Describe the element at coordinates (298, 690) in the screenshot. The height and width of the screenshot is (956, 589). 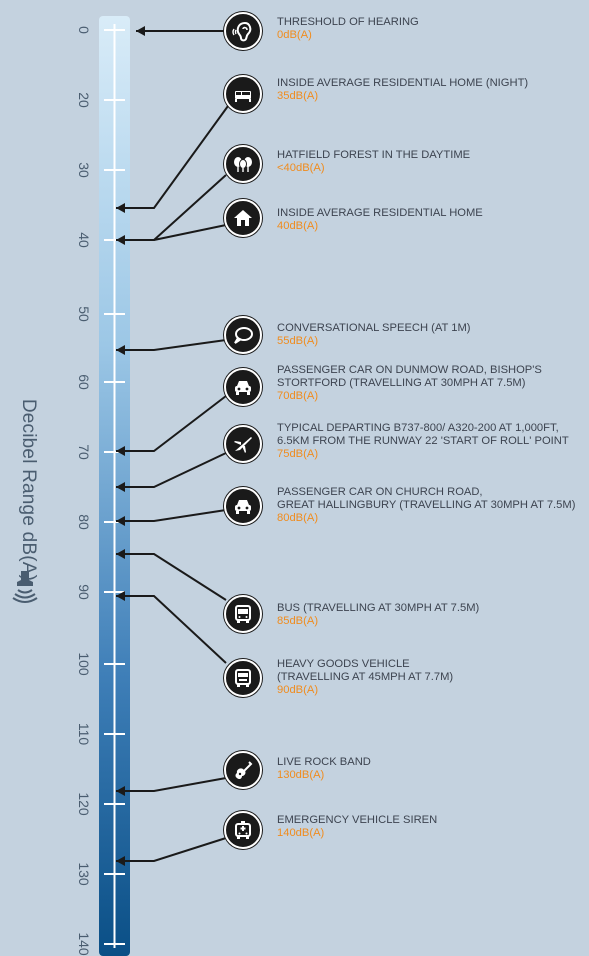
I see `decibel-value: 90dB(A)` at that location.